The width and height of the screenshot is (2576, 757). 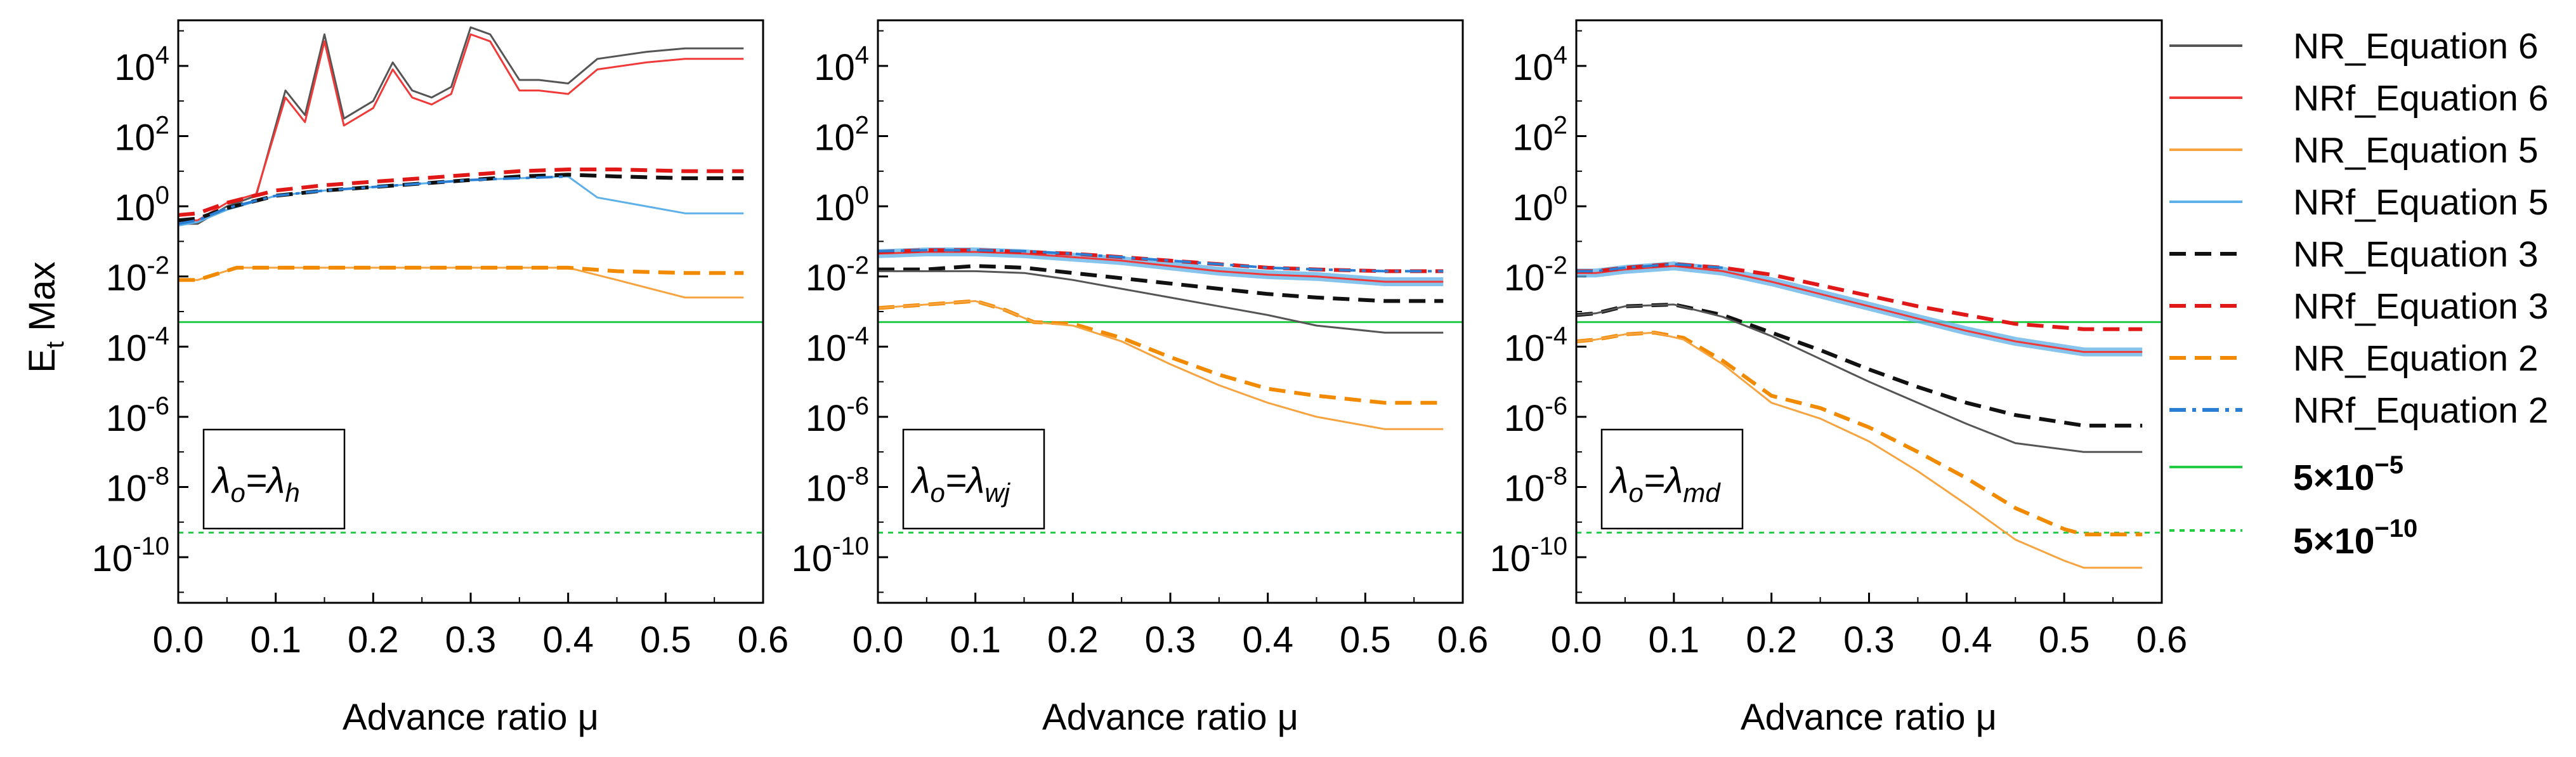 What do you see at coordinates (45, 317) in the screenshot?
I see `y-axis-title: Et Max` at bounding box center [45, 317].